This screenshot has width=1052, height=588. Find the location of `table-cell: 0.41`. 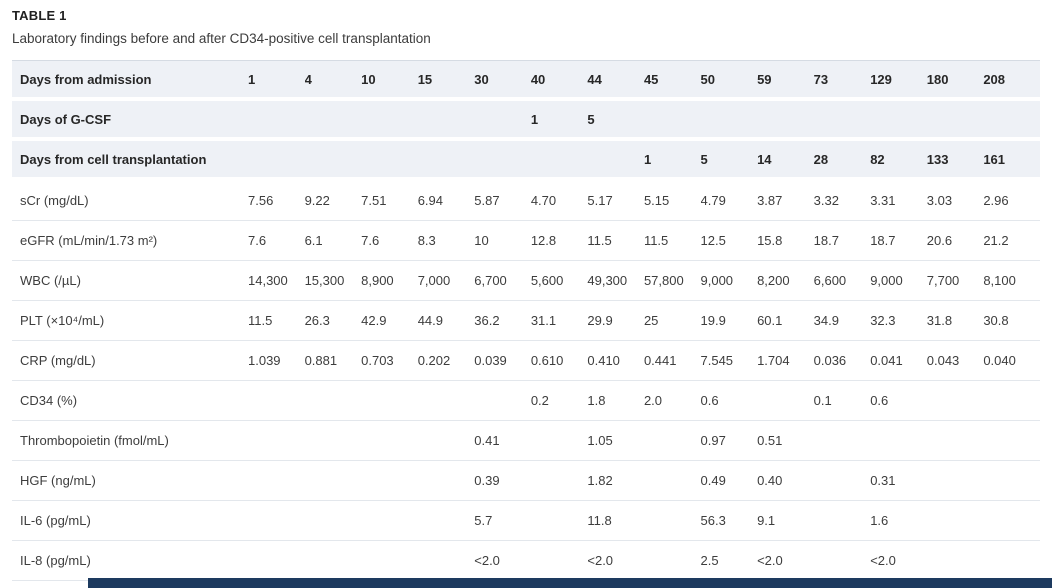

table-cell: 0.41 is located at coordinates (502, 440).